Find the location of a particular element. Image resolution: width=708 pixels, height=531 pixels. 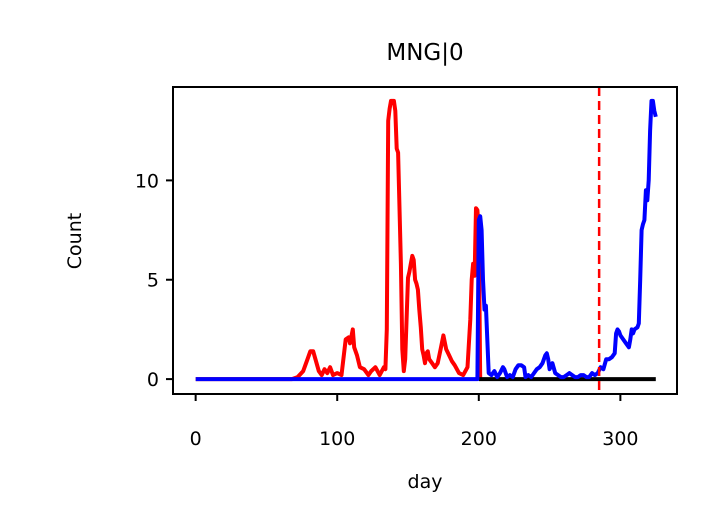

x-tick-label: 100 is located at coordinates (337, 439).